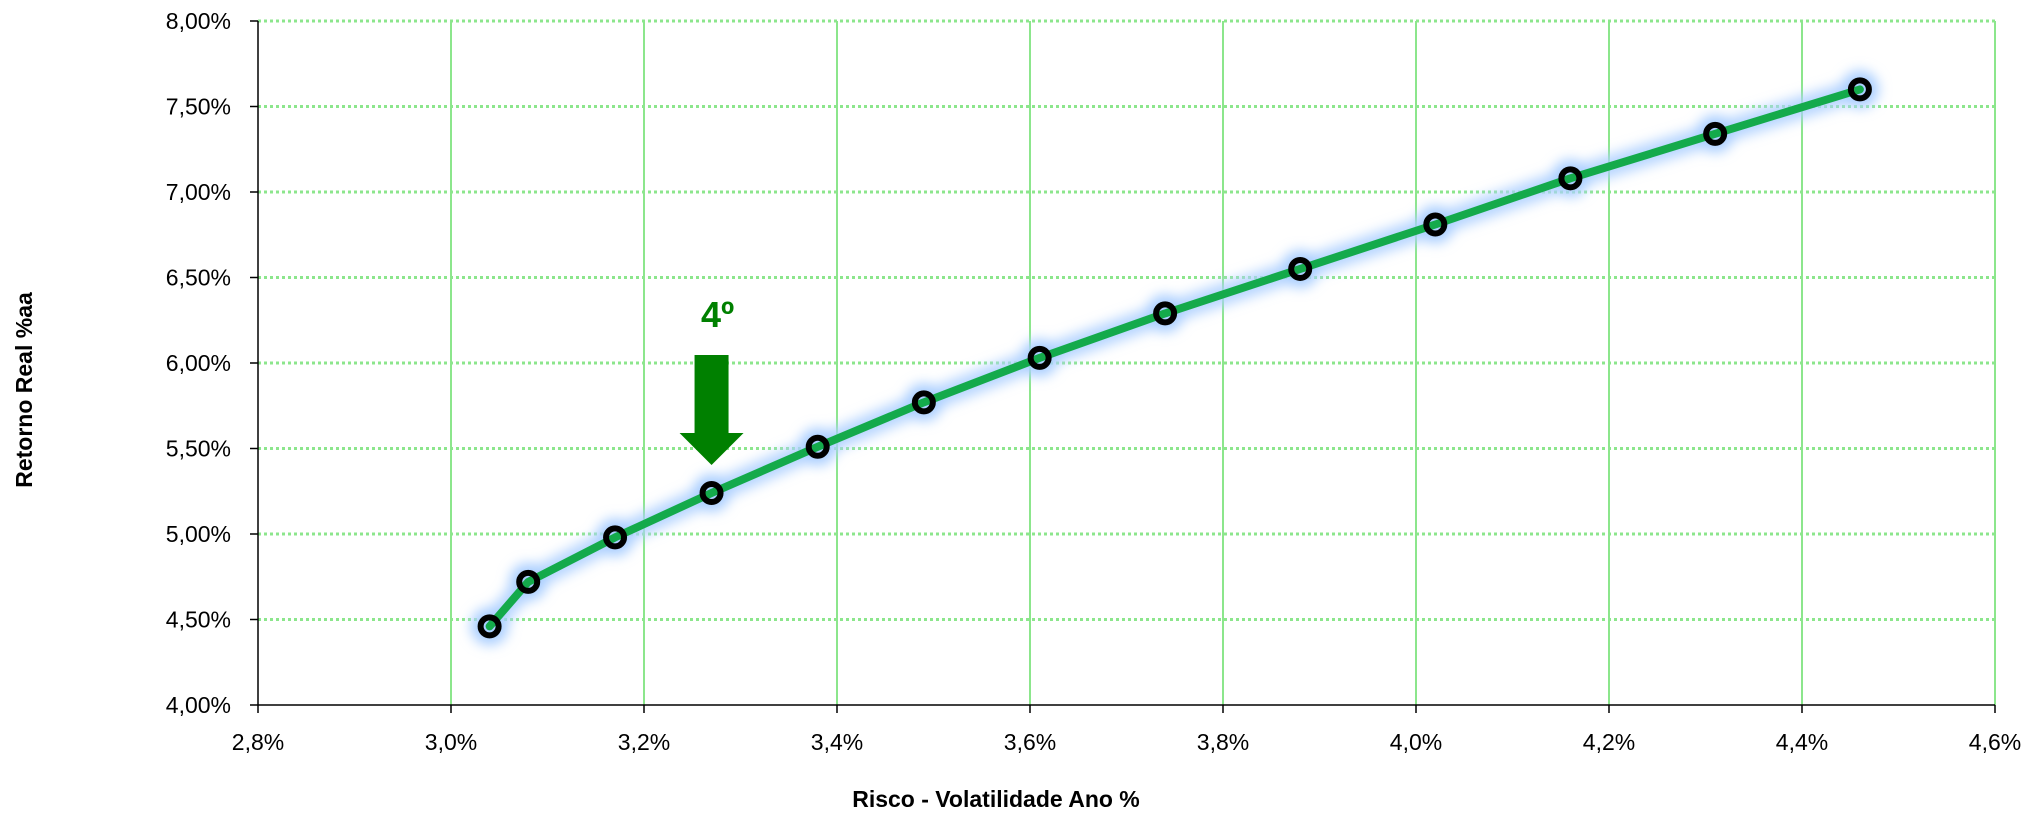 Image resolution: width=2033 pixels, height=824 pixels. I want to click on x-tick-label: 2,8%, so click(258, 742).